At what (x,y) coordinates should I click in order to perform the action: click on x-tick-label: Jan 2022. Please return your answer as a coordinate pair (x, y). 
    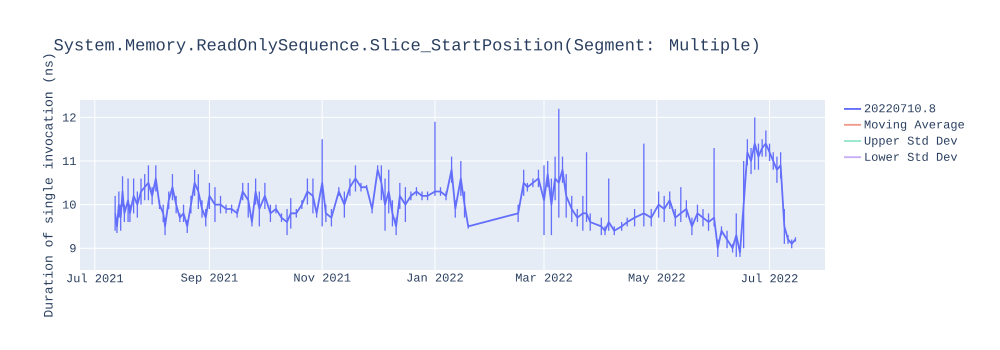
    Looking at the image, I should click on (435, 278).